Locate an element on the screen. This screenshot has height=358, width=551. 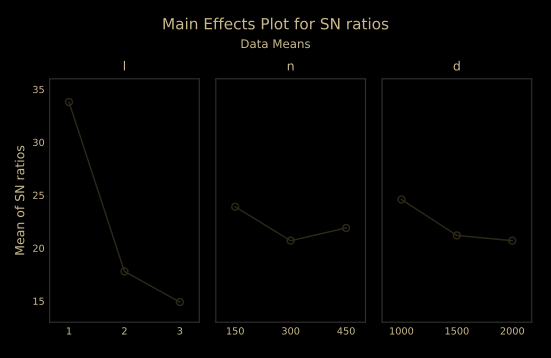
y-tick-label: 25 is located at coordinates (38, 196).